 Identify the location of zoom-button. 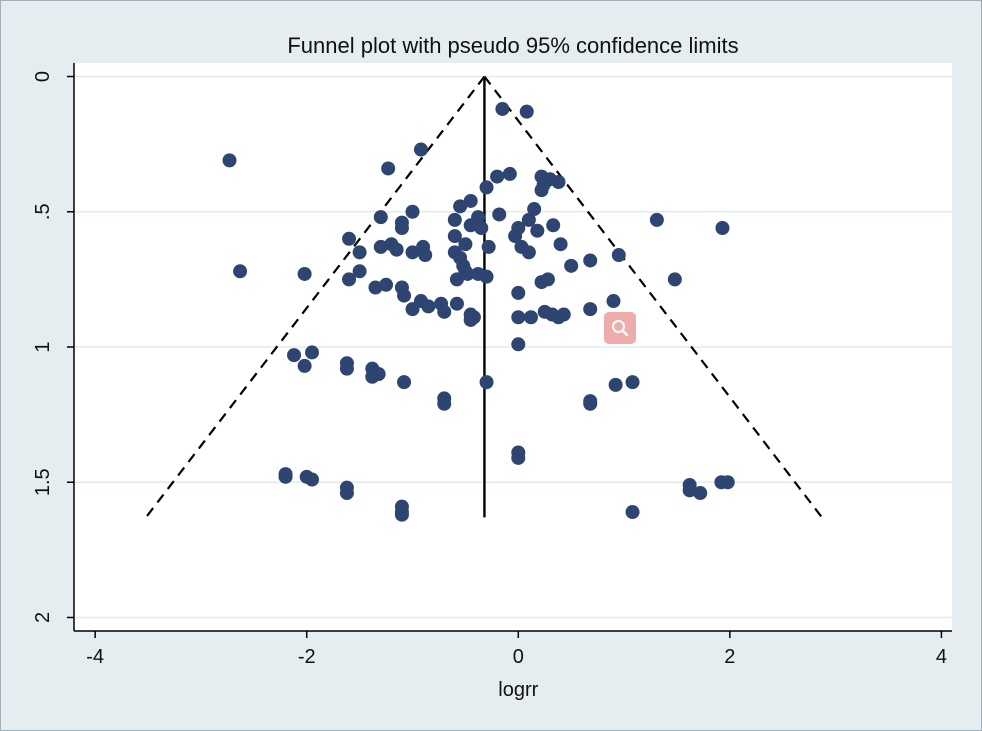
(620, 328).